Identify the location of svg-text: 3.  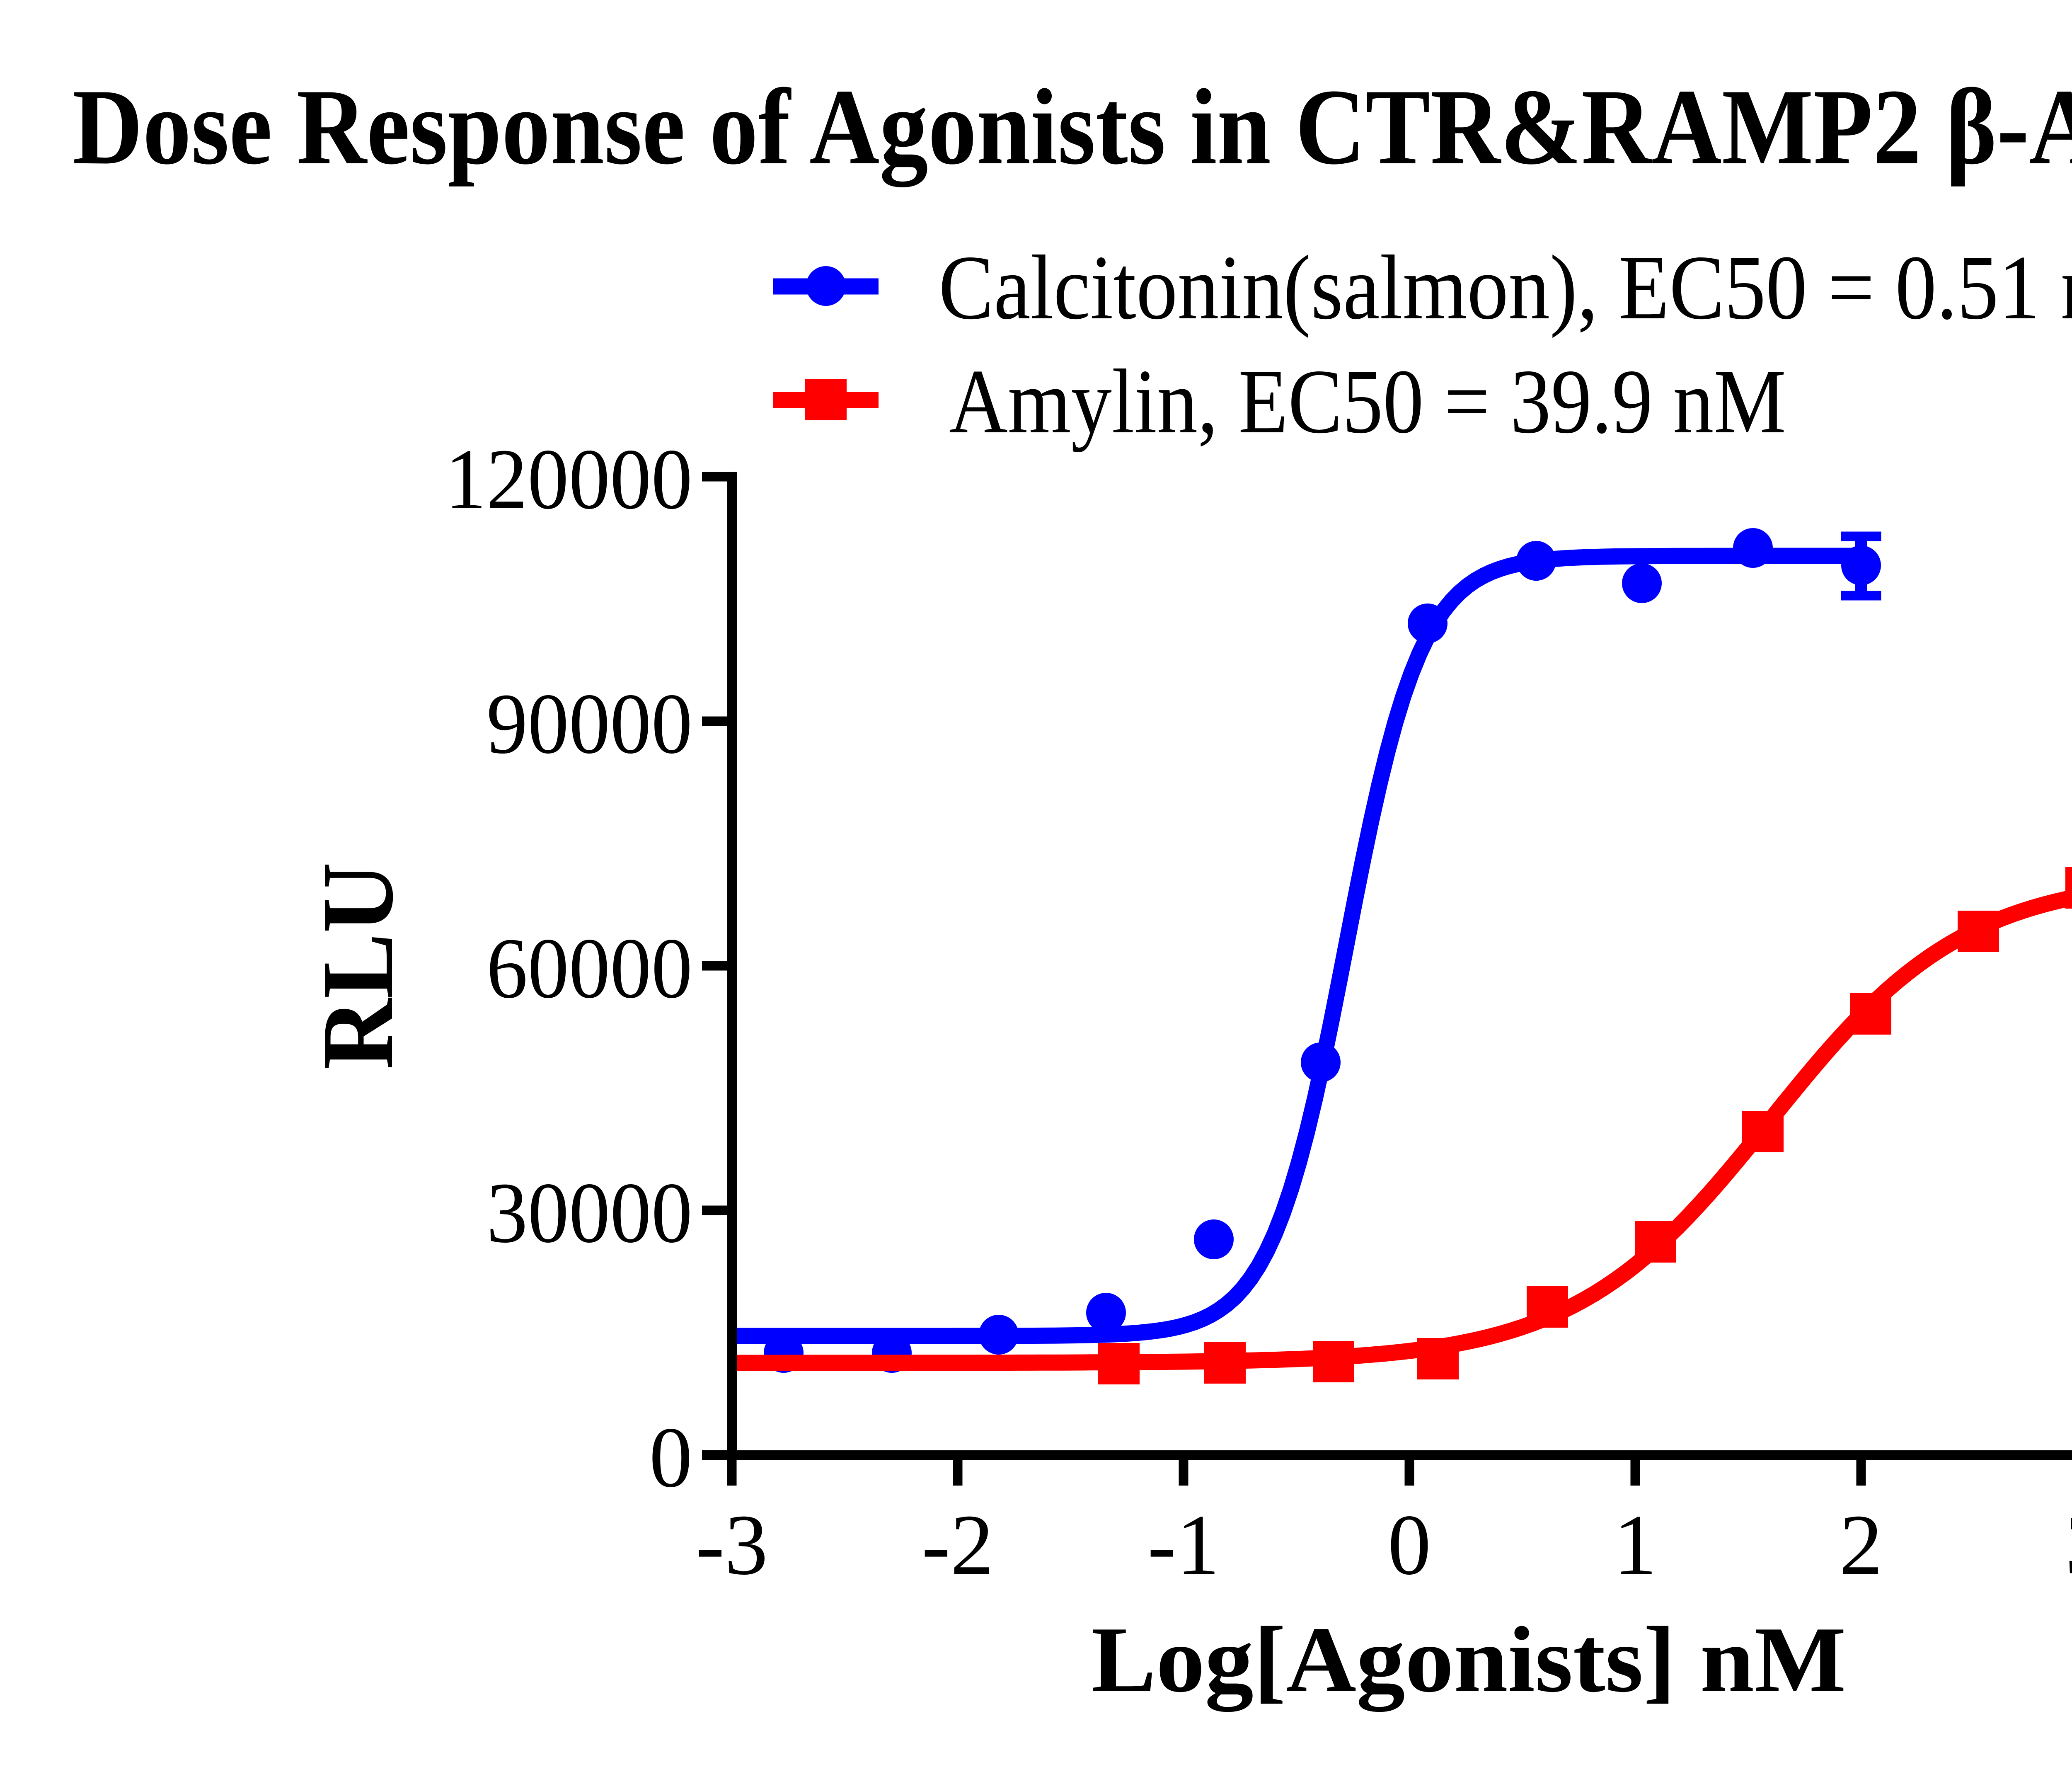
(2068, 1545).